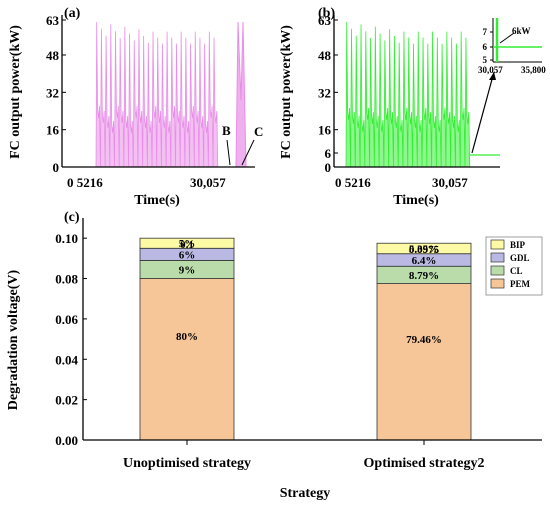 This screenshot has height=505, width=550. Describe the element at coordinates (485, 47) in the screenshot. I see `inset-ytick-6: 6` at that location.